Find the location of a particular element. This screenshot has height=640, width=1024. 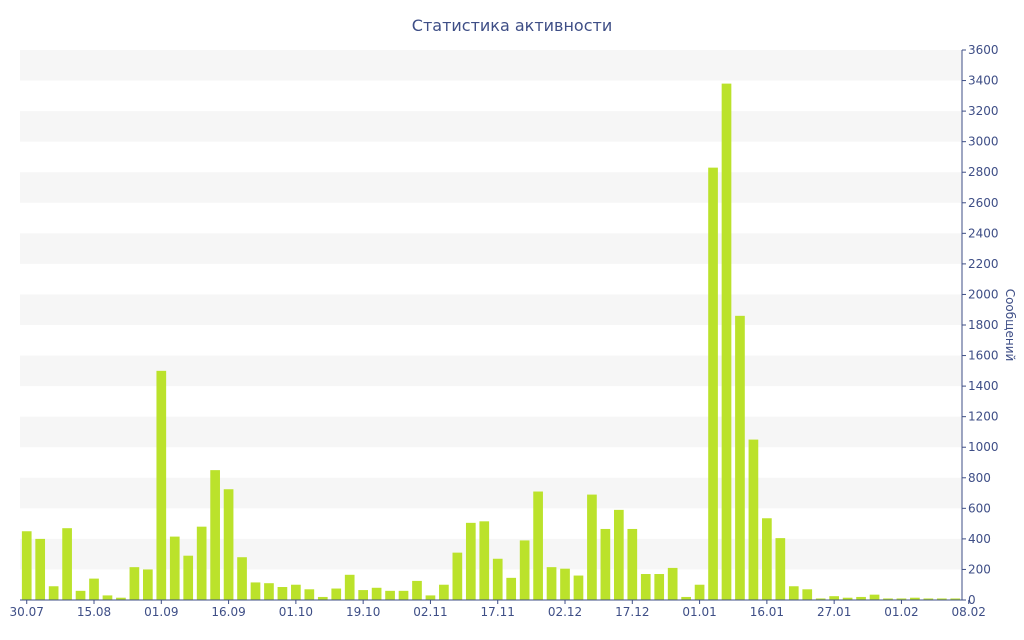

x-tick-label: 17.12 is located at coordinates (632, 612).